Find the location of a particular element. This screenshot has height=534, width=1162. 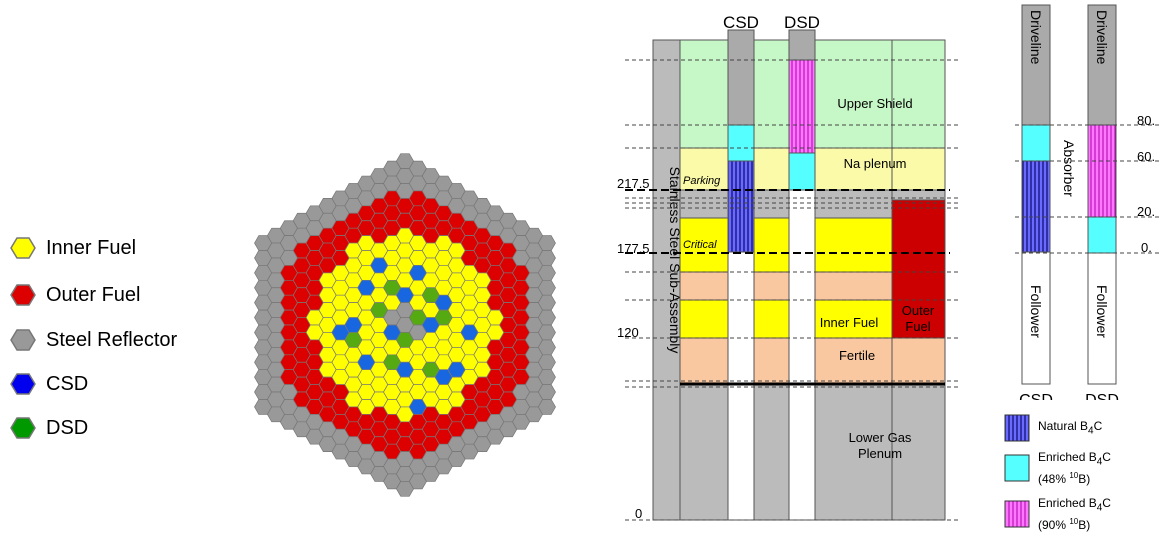

dsd-enriched48-section is located at coordinates (802, 171).